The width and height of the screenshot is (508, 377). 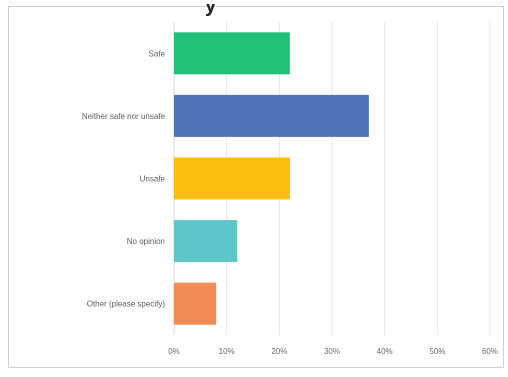 I want to click on category-label: Other (please specify), so click(x=126, y=304).